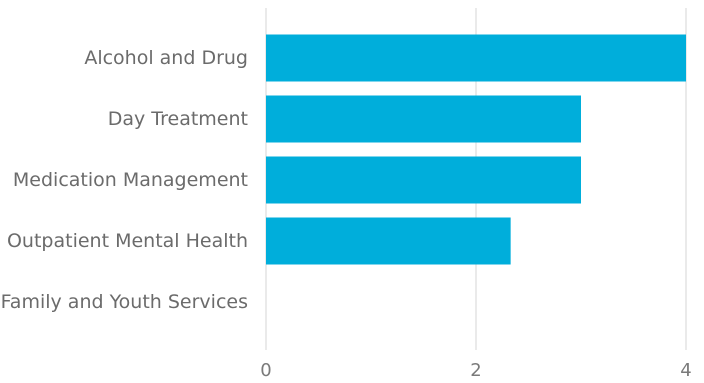 This screenshot has width=704, height=383. What do you see at coordinates (124, 302) in the screenshot?
I see `category-label: Family and Youth Services` at bounding box center [124, 302].